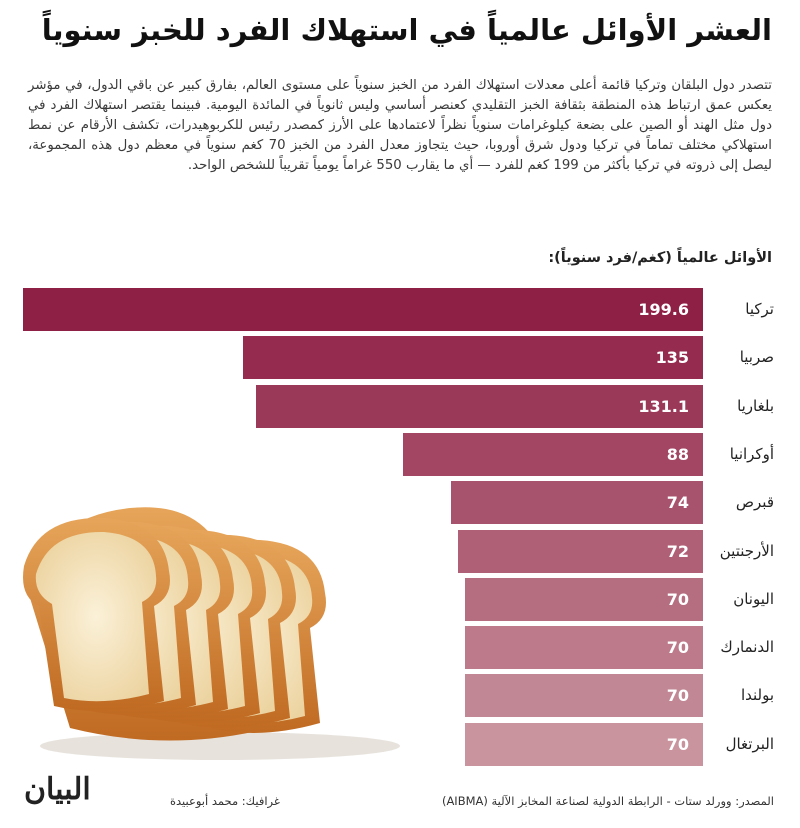 This screenshot has width=800, height=828. What do you see at coordinates (755, 405) in the screenshot?
I see `category-label: بلغاريا` at bounding box center [755, 405].